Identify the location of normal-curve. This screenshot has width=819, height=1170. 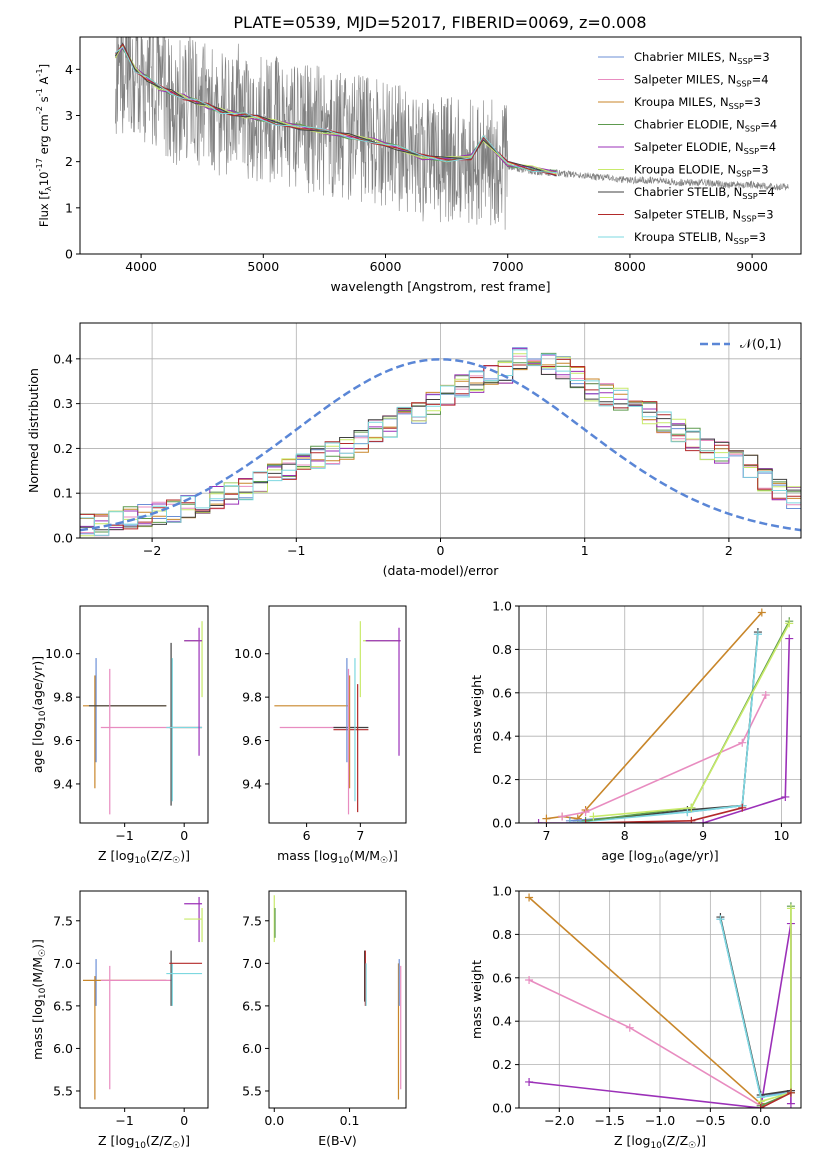
(440, 445).